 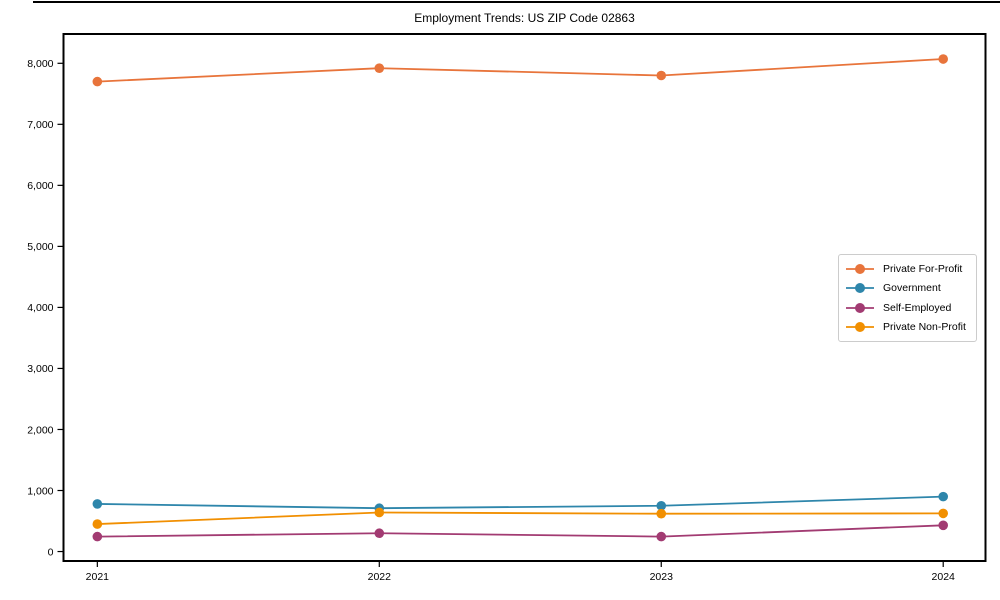 I want to click on legend-item-private-non-profit: Private Non-Profit, so click(x=907, y=328).